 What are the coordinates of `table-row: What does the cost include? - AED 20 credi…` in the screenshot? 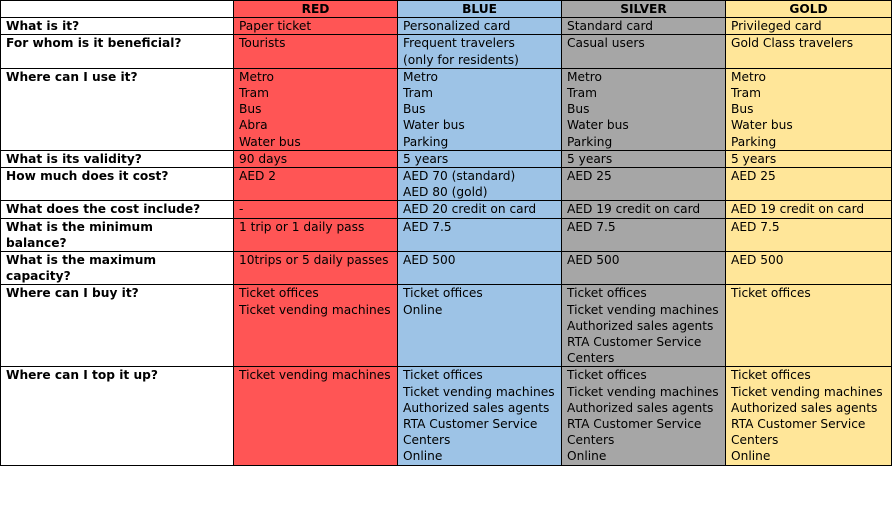 It's located at (446, 209).